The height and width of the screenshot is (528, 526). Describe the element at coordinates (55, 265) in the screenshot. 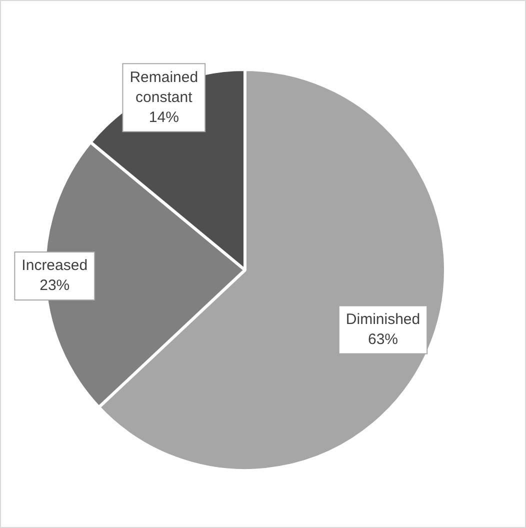

I see `slice-label: Increased` at that location.